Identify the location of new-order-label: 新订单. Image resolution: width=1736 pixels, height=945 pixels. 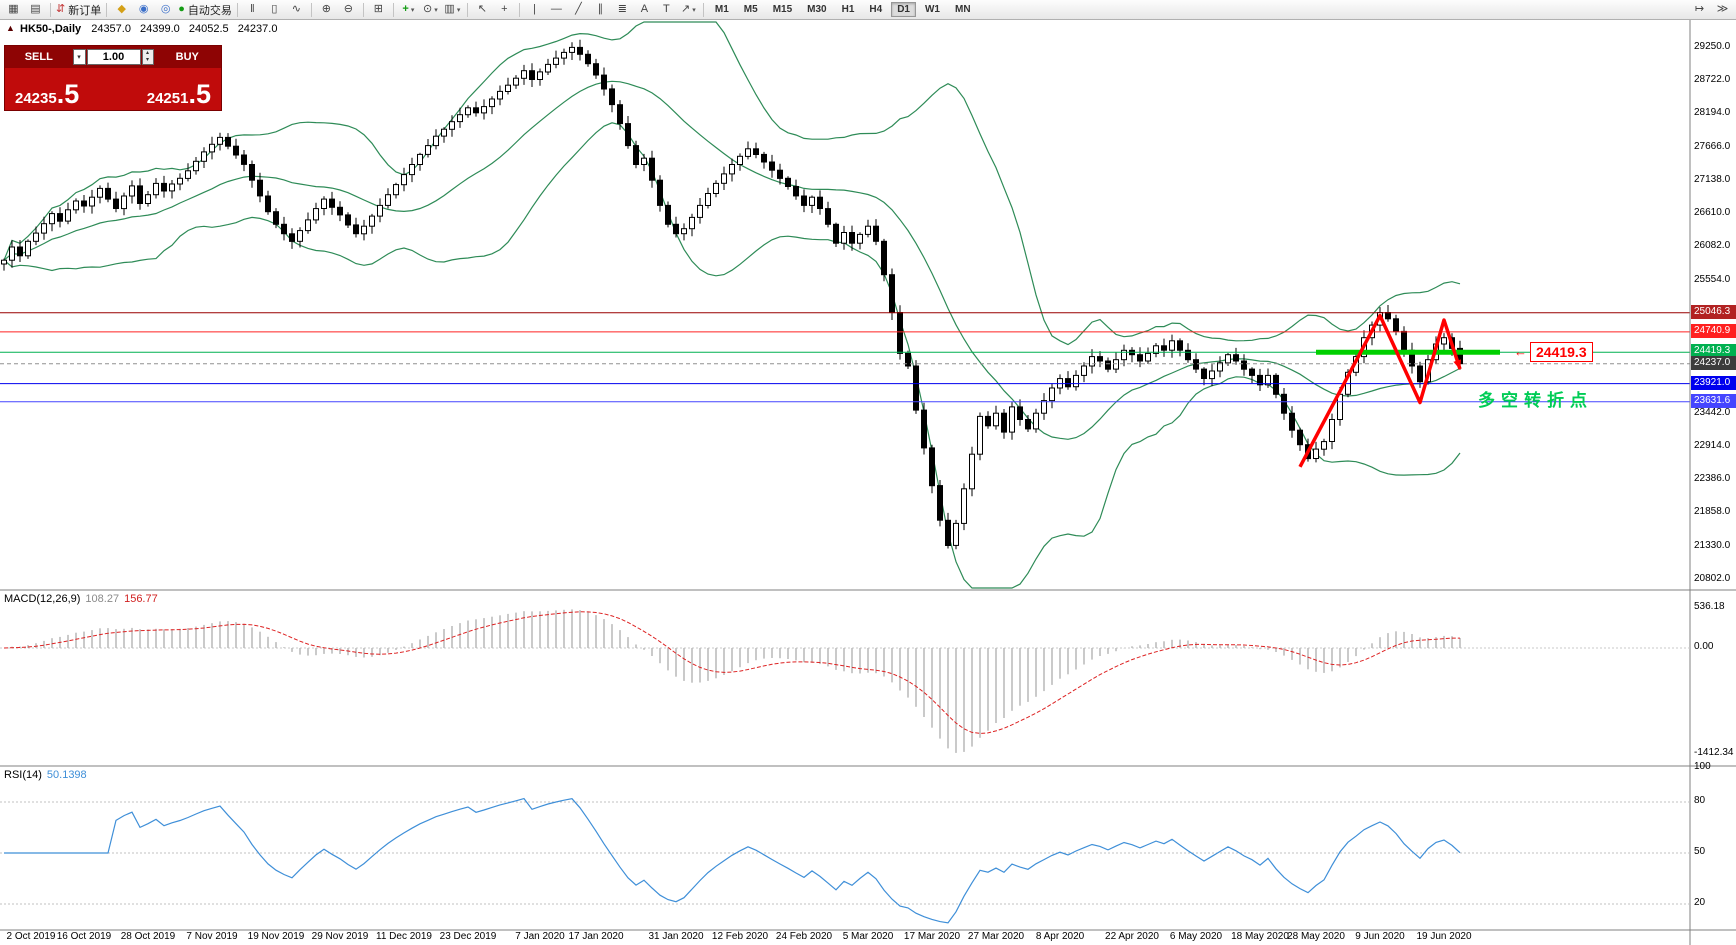
(85, 10).